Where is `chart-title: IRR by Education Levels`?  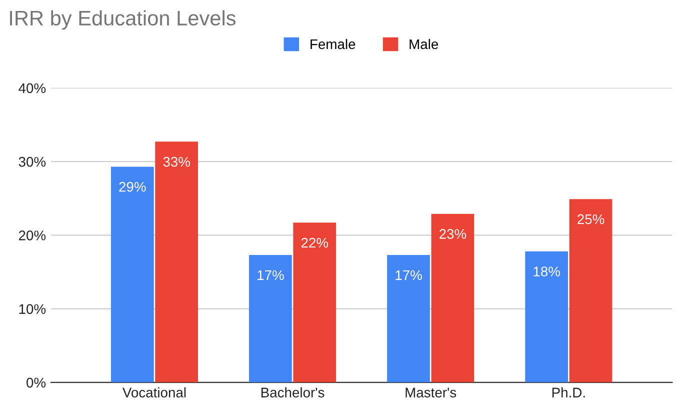
chart-title: IRR by Education Levels is located at coordinates (123, 20).